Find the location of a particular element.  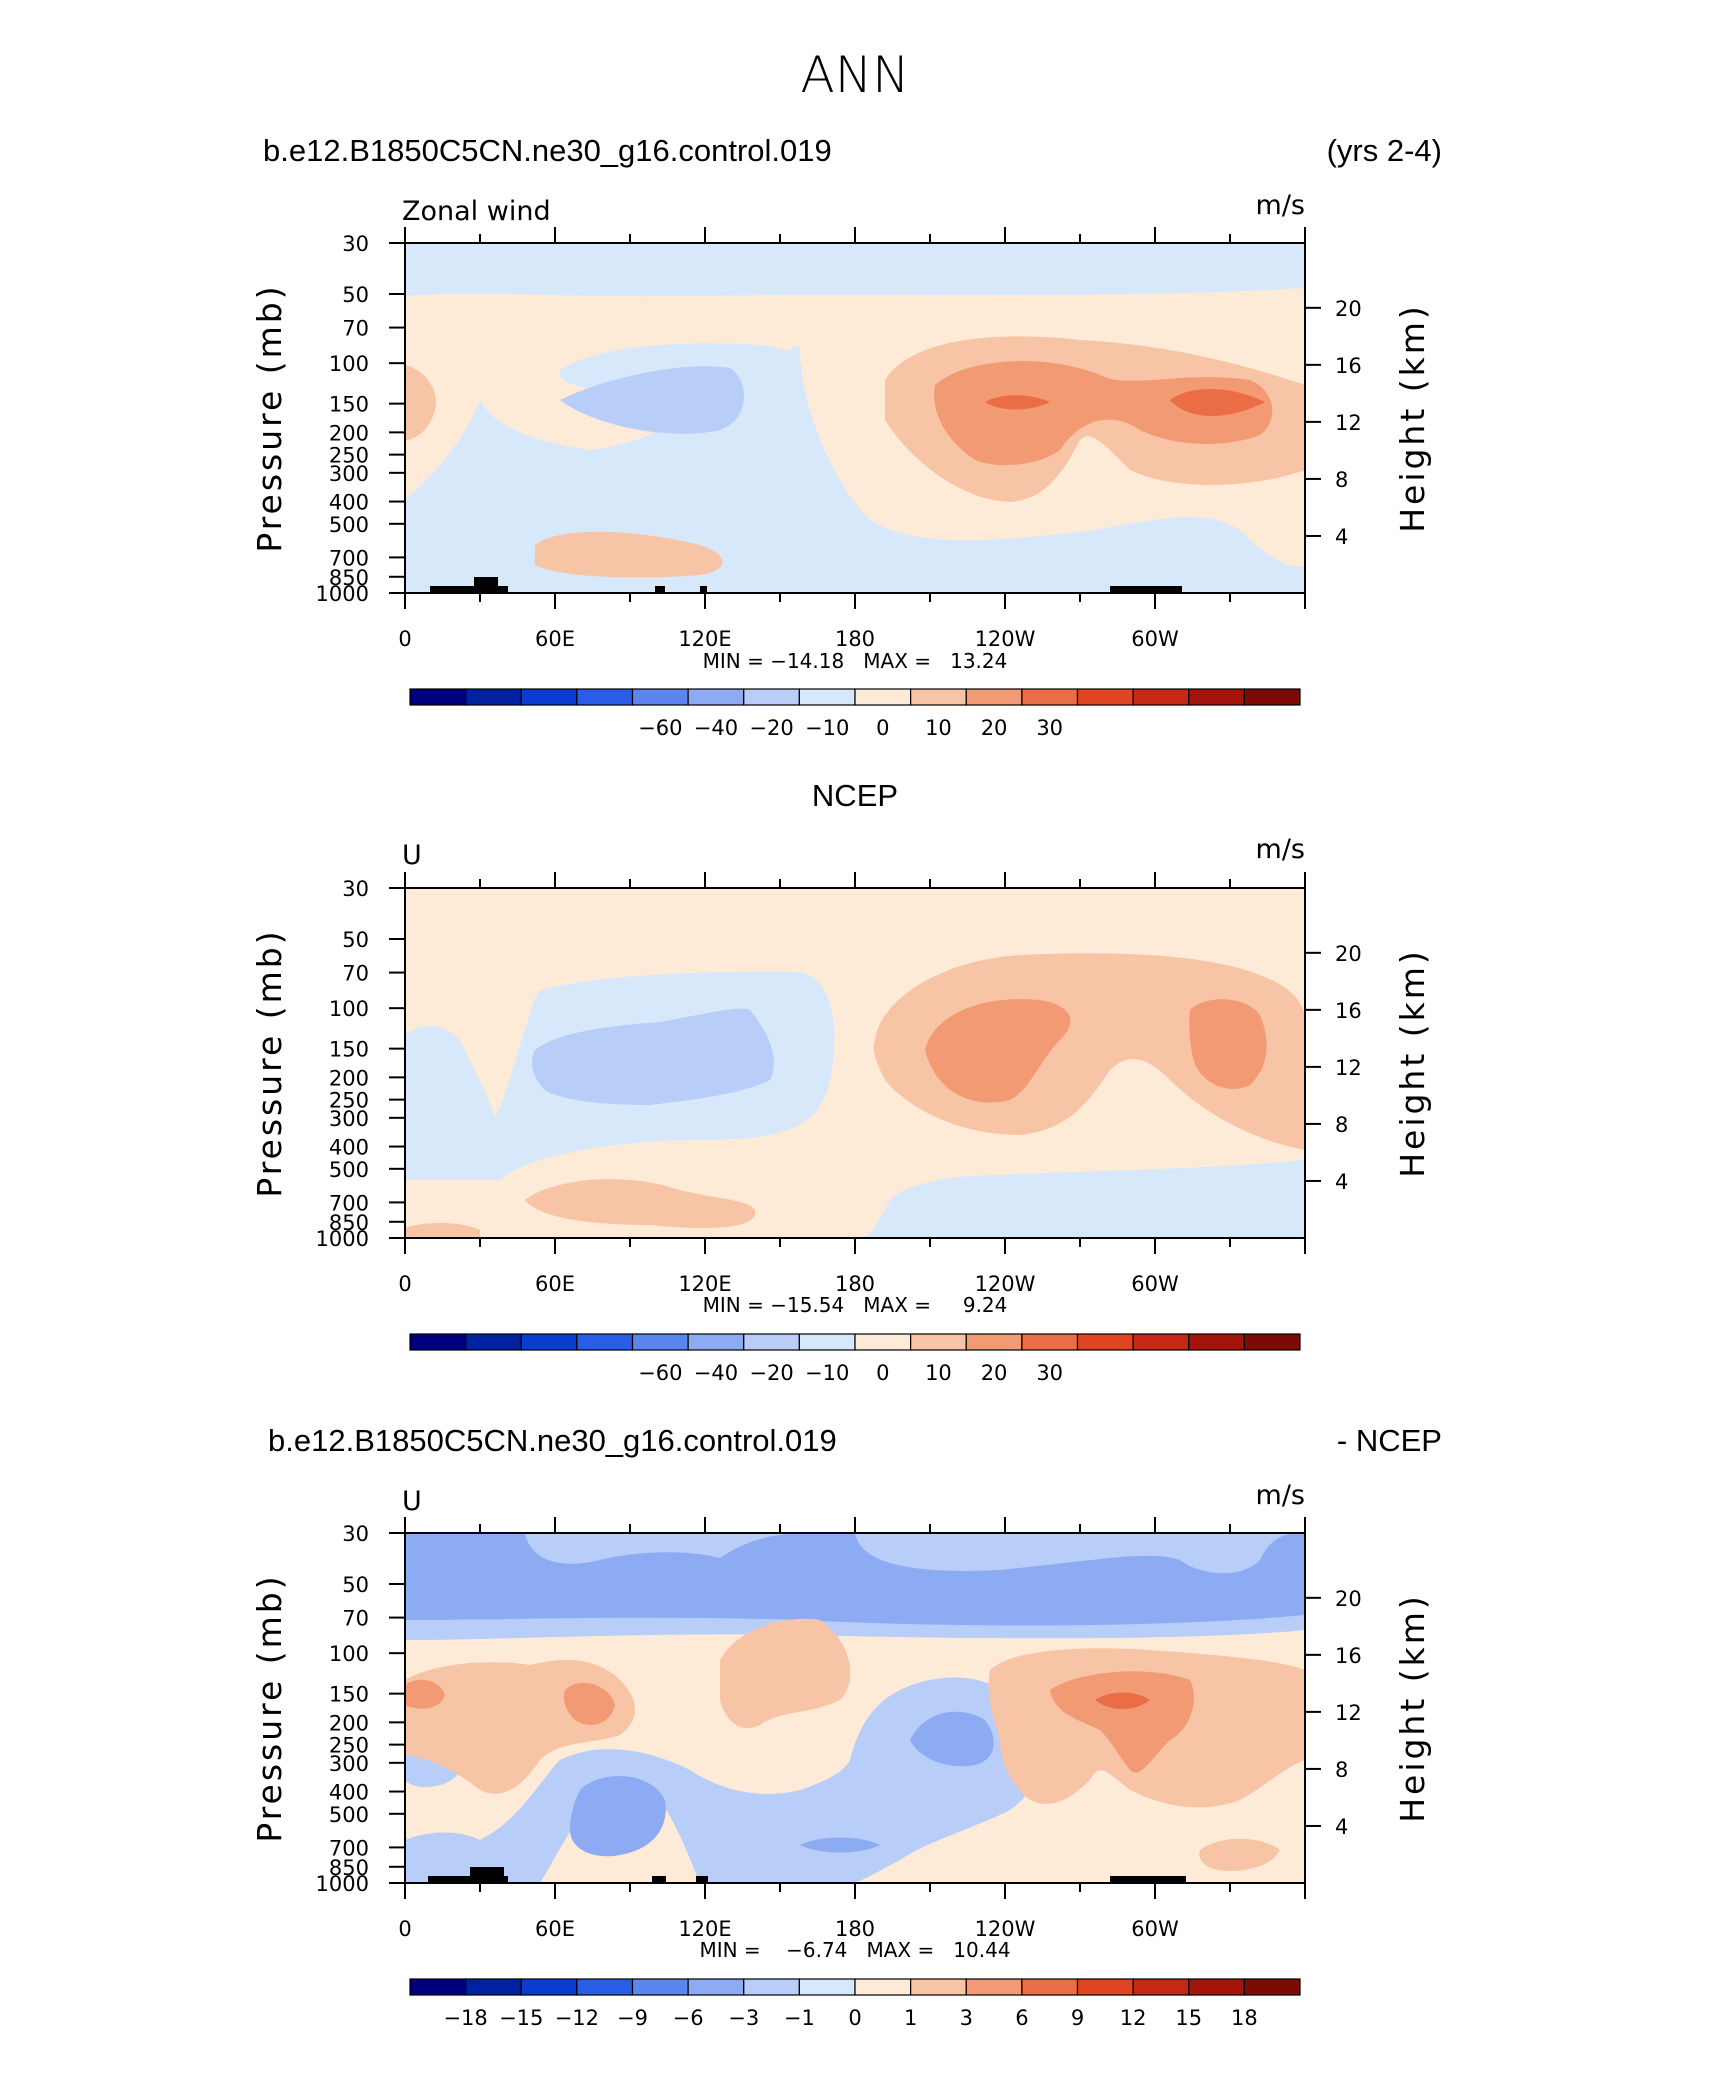

y-tick-label: 850 is located at coordinates (349, 1868).